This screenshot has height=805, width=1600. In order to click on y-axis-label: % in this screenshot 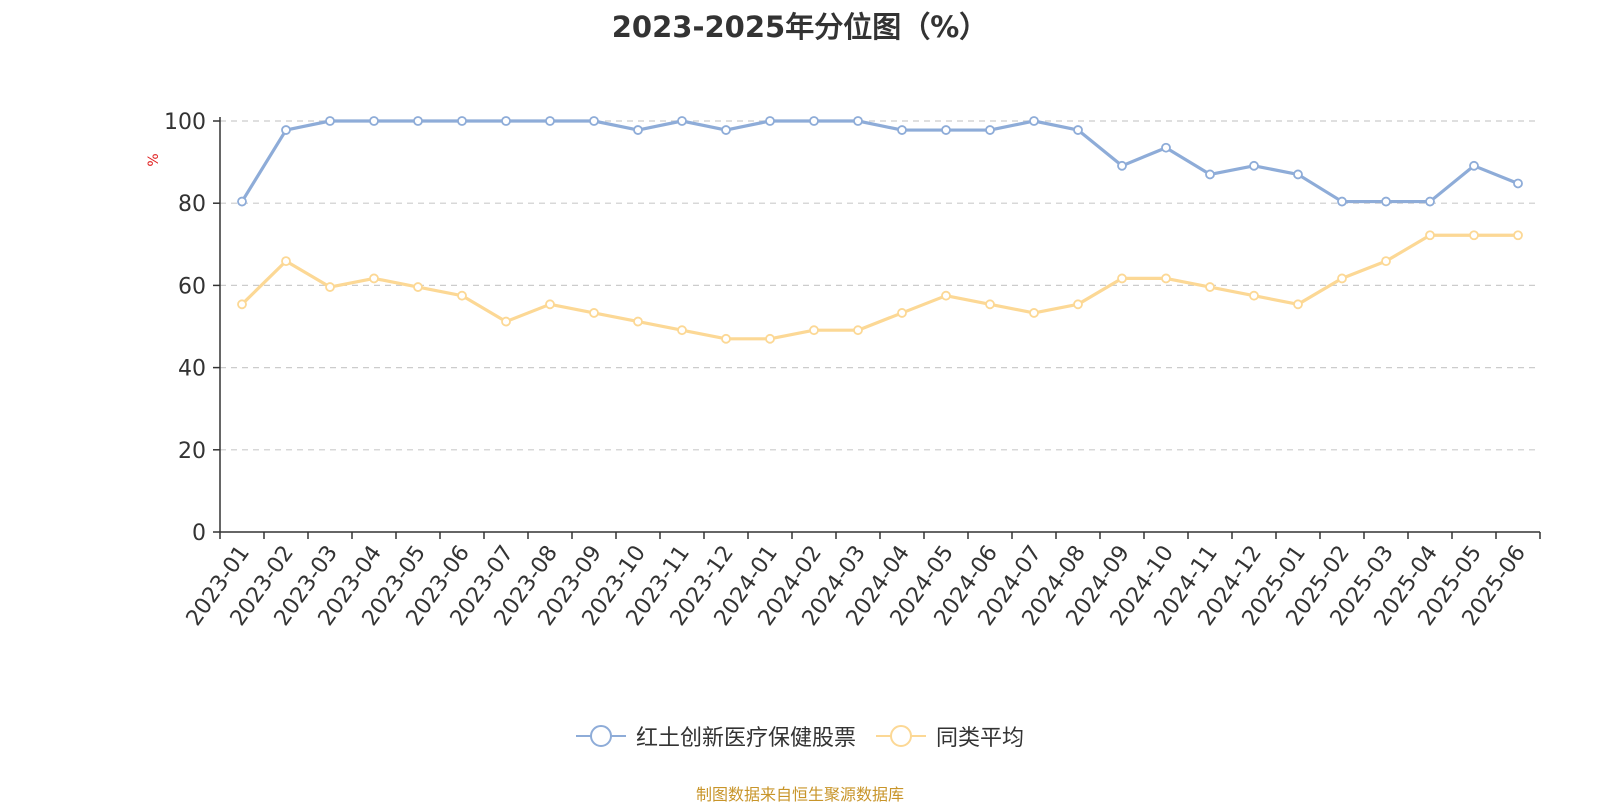, I will do `click(154, 159)`.